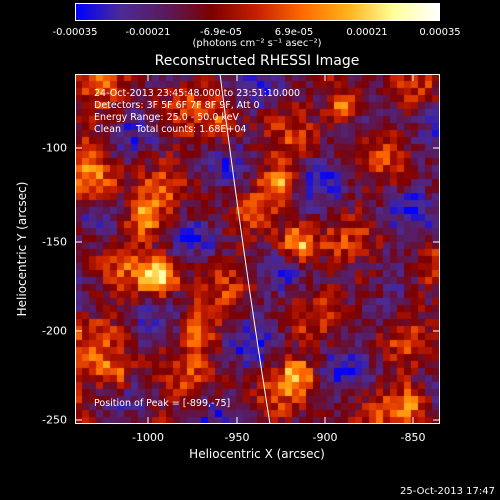  What do you see at coordinates (325, 437) in the screenshot?
I see `x-tick-label: -900` at bounding box center [325, 437].